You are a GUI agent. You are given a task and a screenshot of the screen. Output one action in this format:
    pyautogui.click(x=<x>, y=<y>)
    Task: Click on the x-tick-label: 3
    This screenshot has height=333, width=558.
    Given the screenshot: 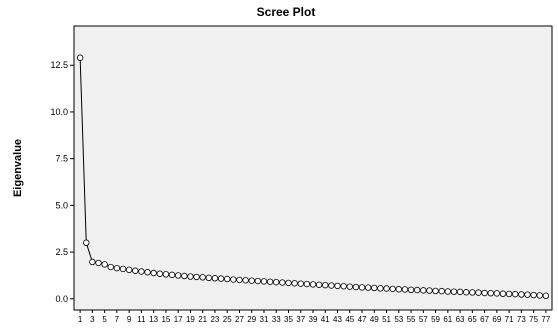 What is the action you would take?
    pyautogui.click(x=92, y=319)
    